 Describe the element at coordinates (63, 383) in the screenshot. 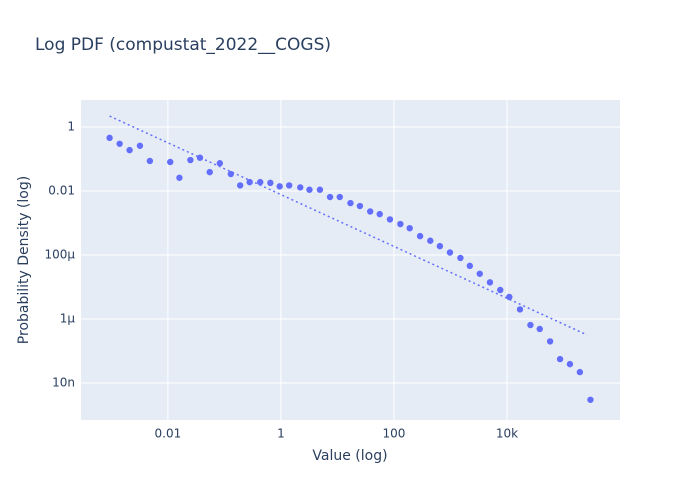

I see `y-tick-label: 10n` at that location.